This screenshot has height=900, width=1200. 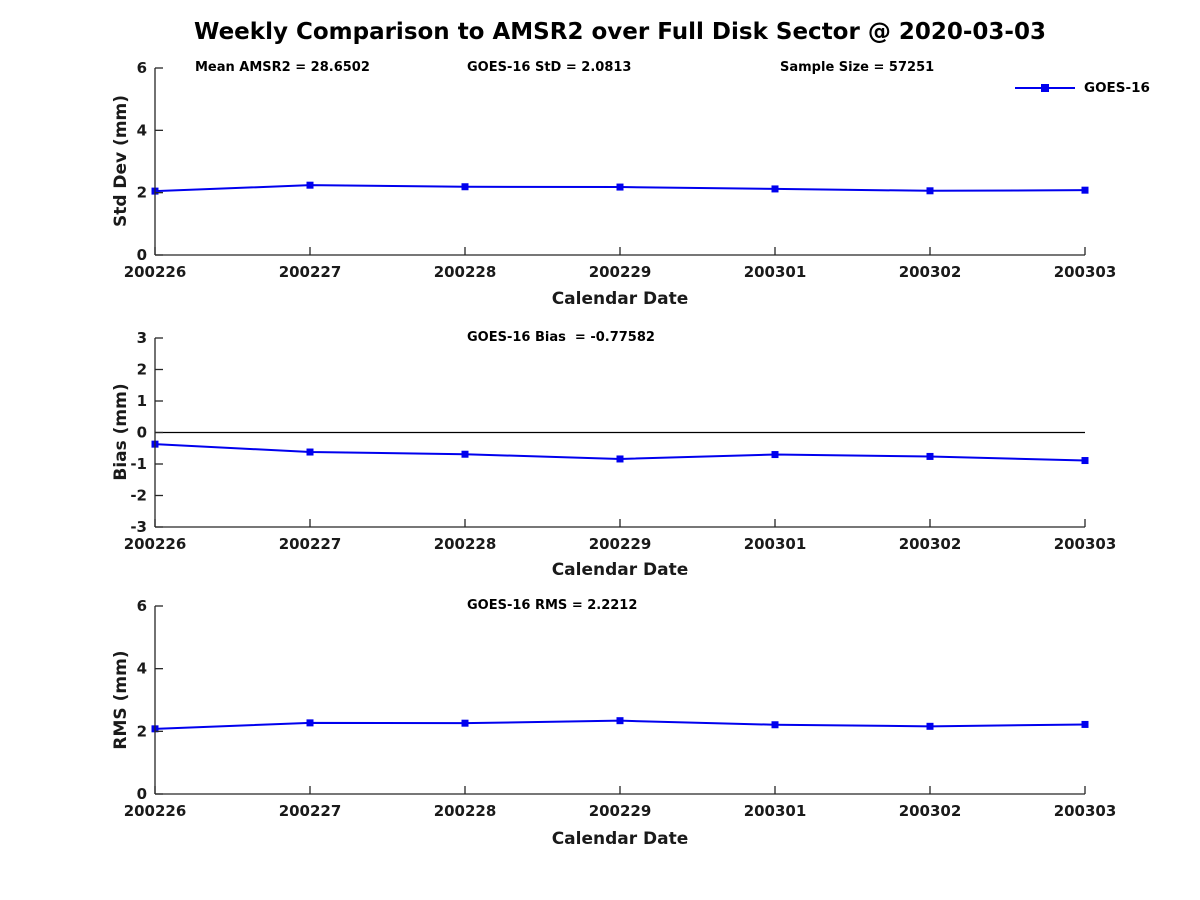 I want to click on y-tick-label: -1, so click(x=138, y=464).